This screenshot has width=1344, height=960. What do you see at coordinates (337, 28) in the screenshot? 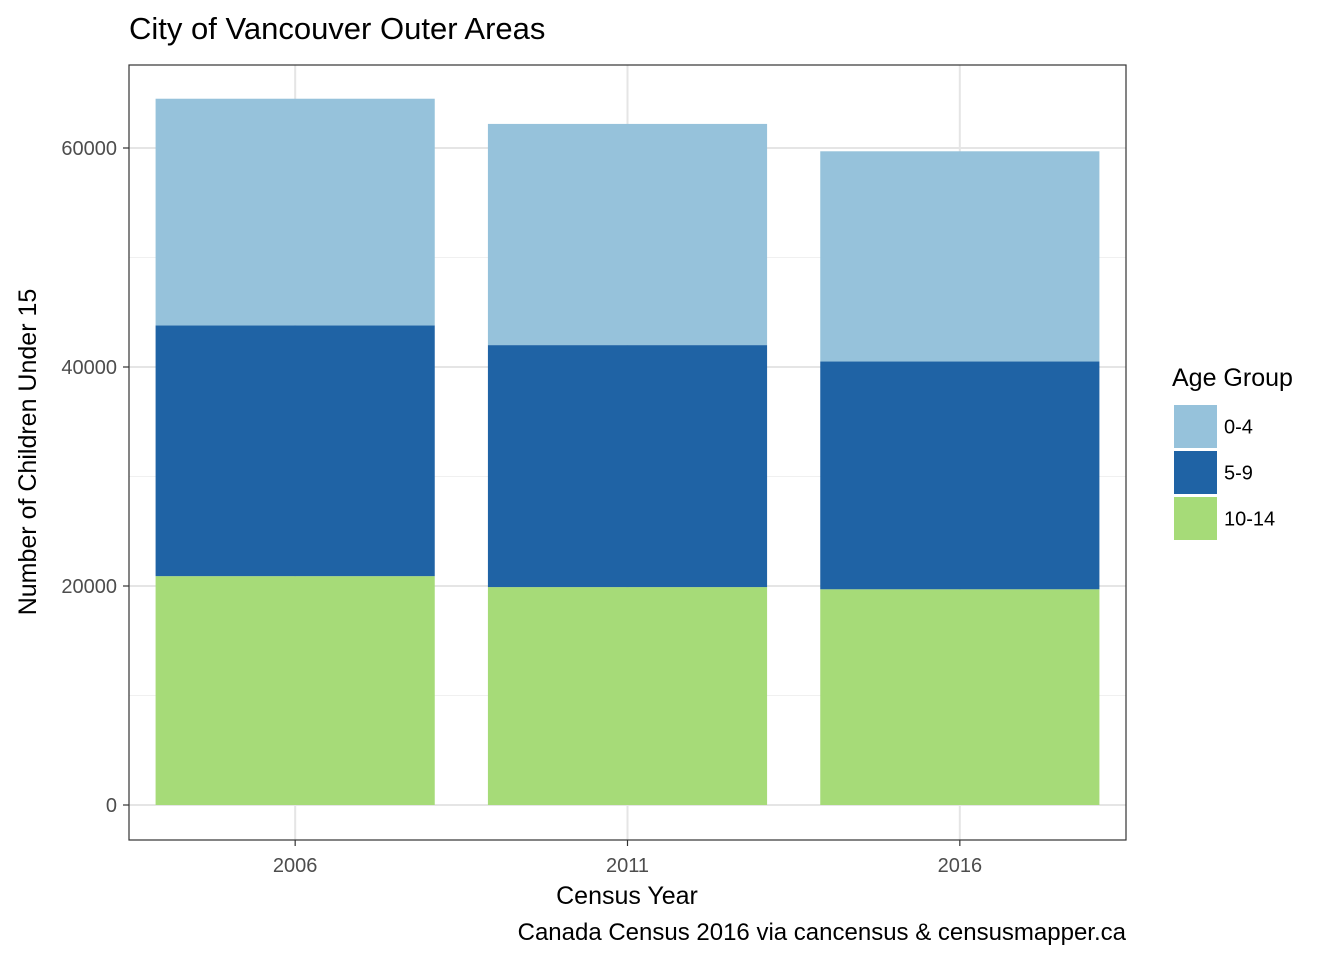
I see `chart-title: City of Vancouver Outer Areas` at bounding box center [337, 28].